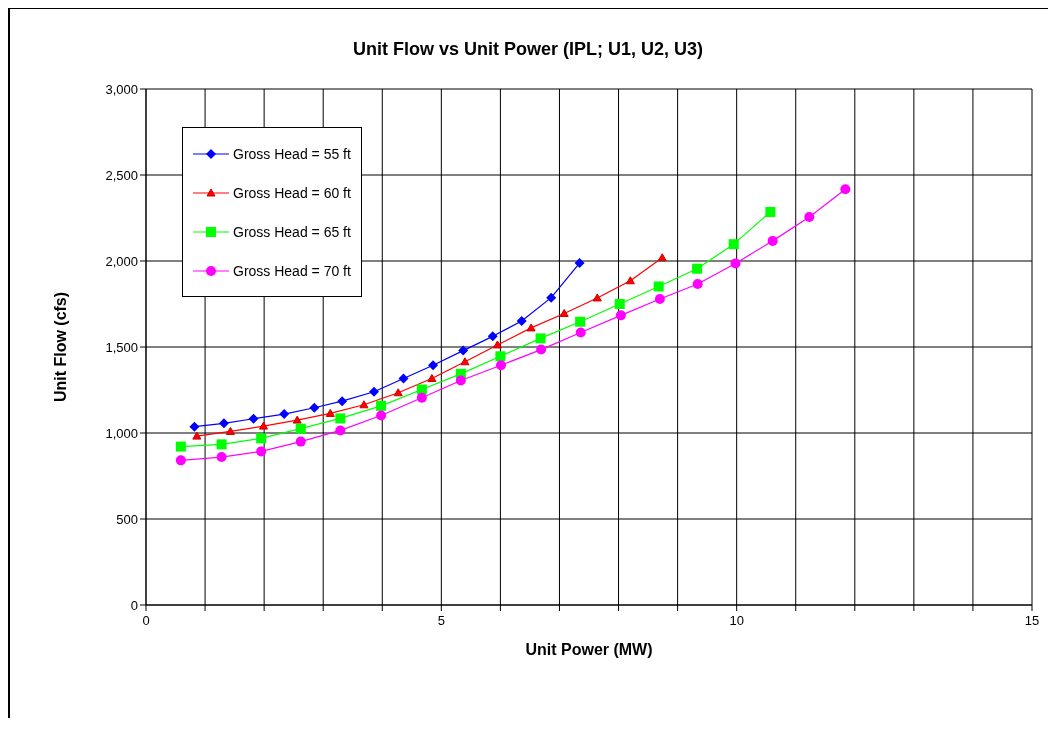 This screenshot has height=731, width=1050. What do you see at coordinates (134, 605) in the screenshot?
I see `y-tick-label: 0` at bounding box center [134, 605].